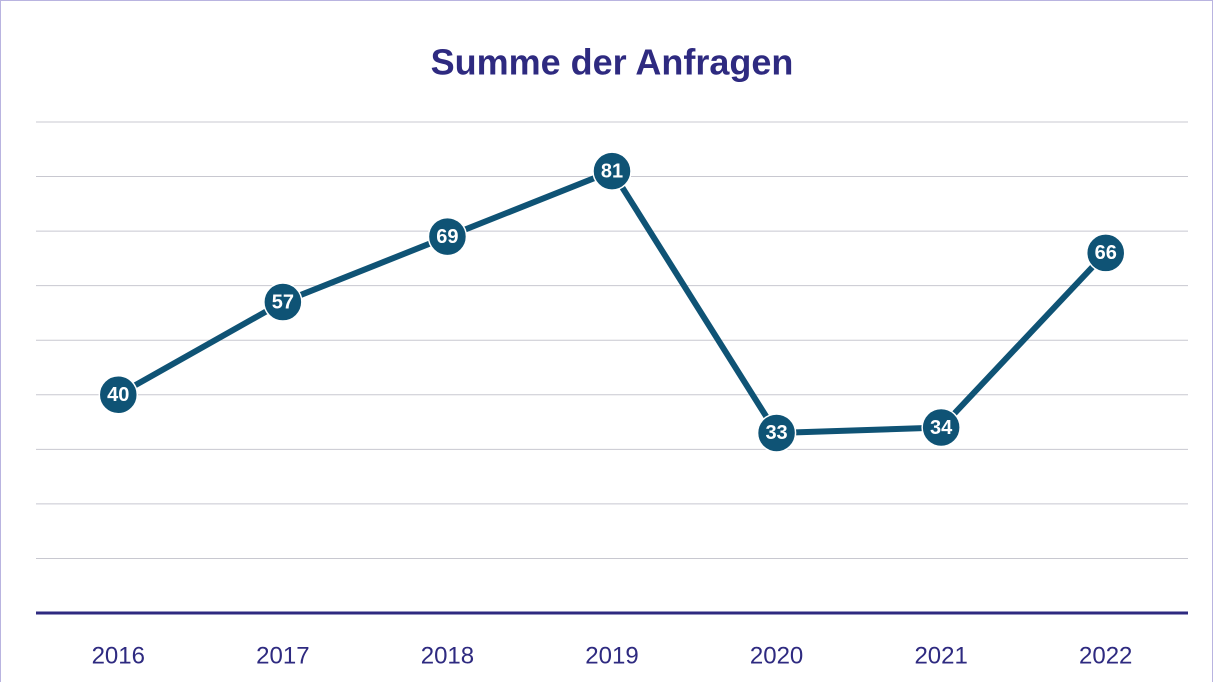 This screenshot has height=682, width=1213. I want to click on x-tick-label: 2022, so click(1105, 655).